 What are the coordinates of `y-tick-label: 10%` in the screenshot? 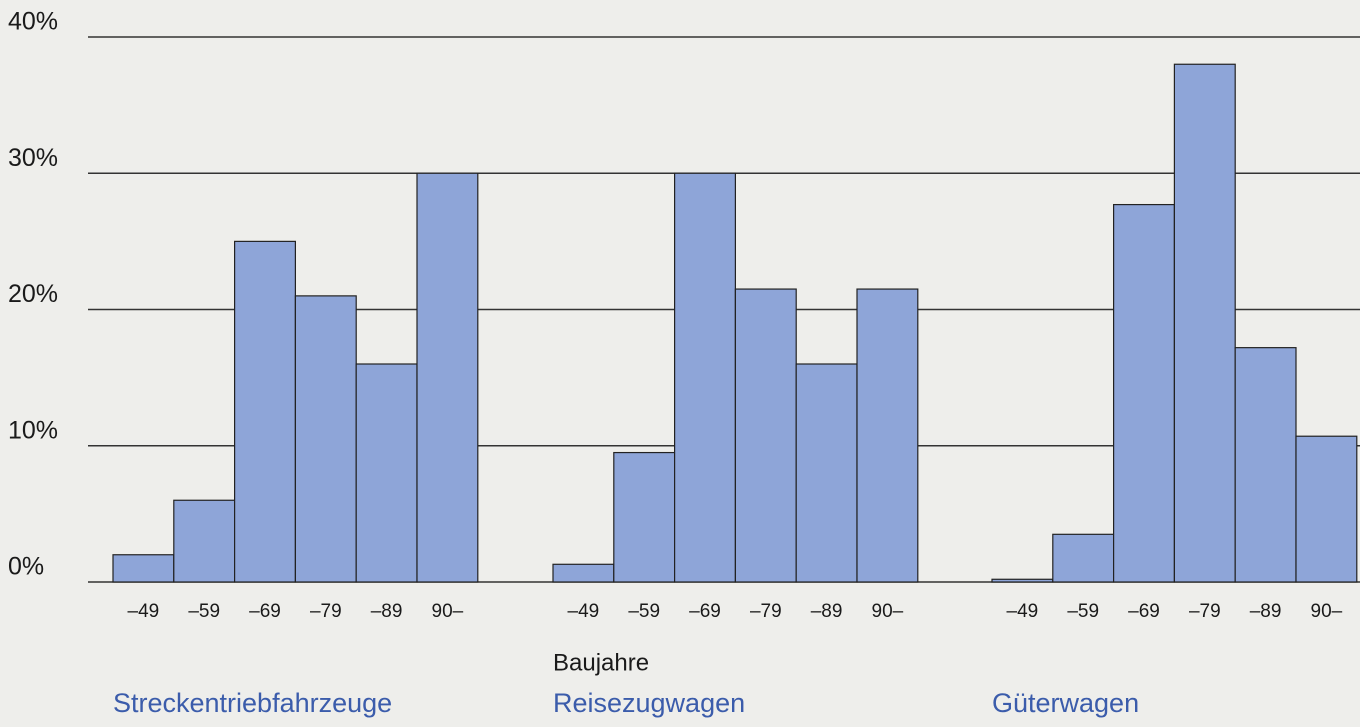 It's located at (33, 430).